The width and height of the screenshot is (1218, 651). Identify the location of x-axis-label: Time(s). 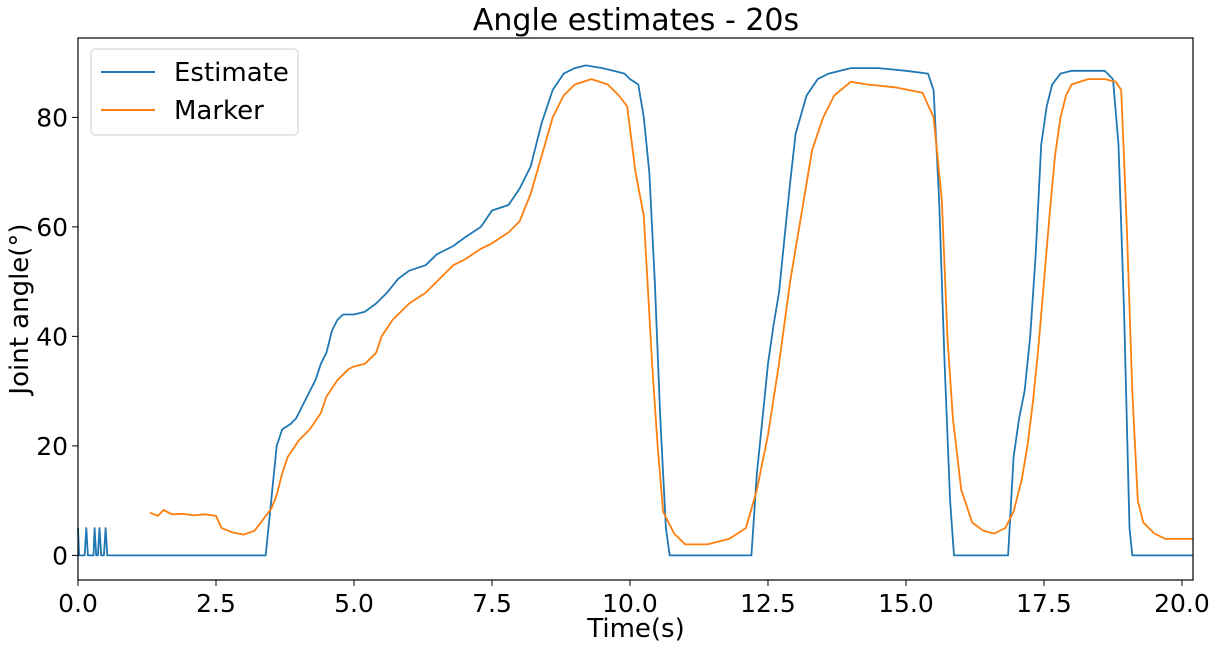
(635, 629).